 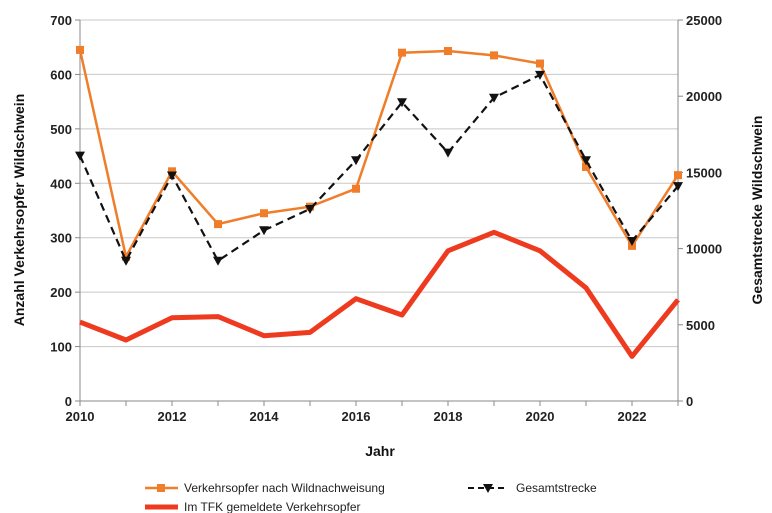 I want to click on right-tick-label: 0, so click(x=689, y=401).